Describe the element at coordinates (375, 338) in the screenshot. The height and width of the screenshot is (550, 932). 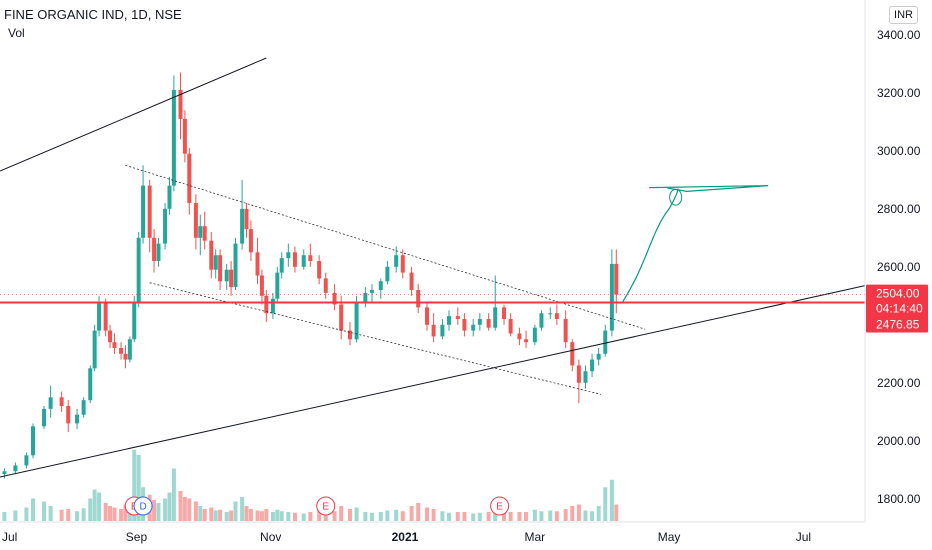
I see `channel-line` at that location.